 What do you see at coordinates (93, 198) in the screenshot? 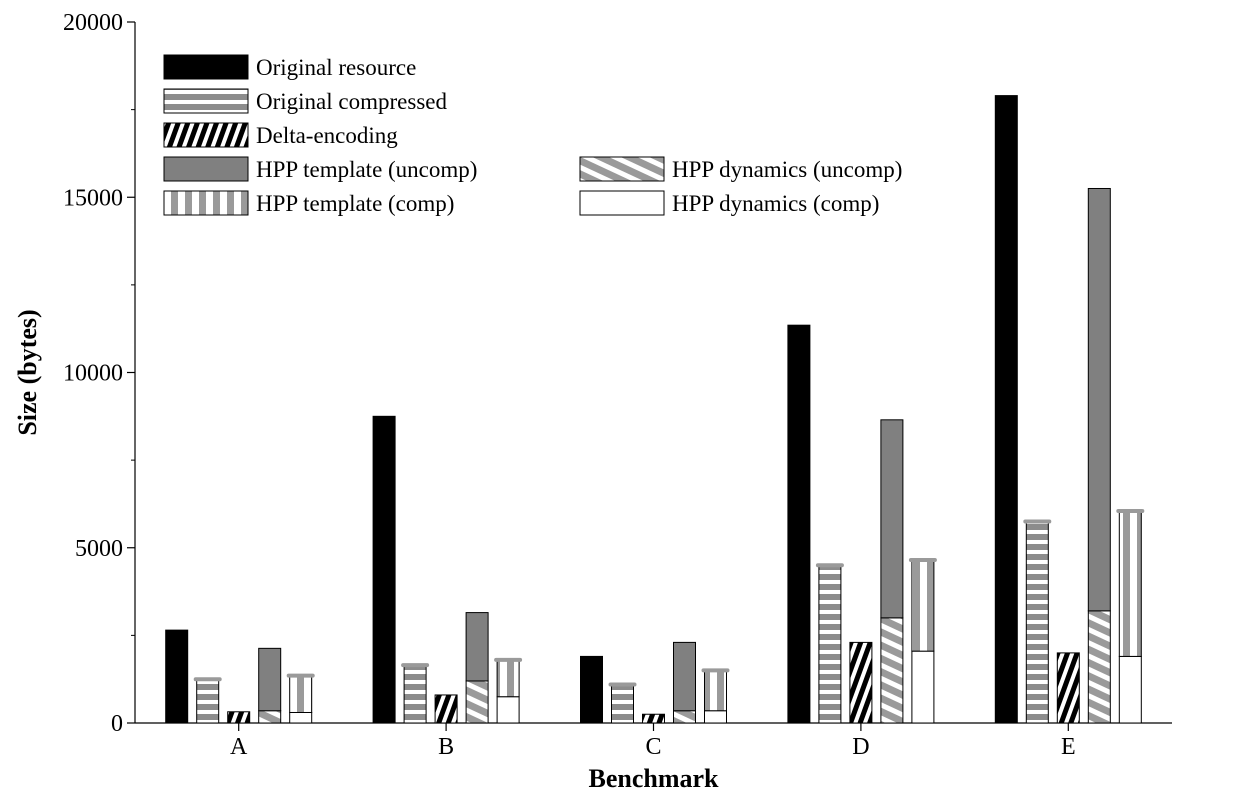
I see `y-tick-label: 15000` at bounding box center [93, 198].